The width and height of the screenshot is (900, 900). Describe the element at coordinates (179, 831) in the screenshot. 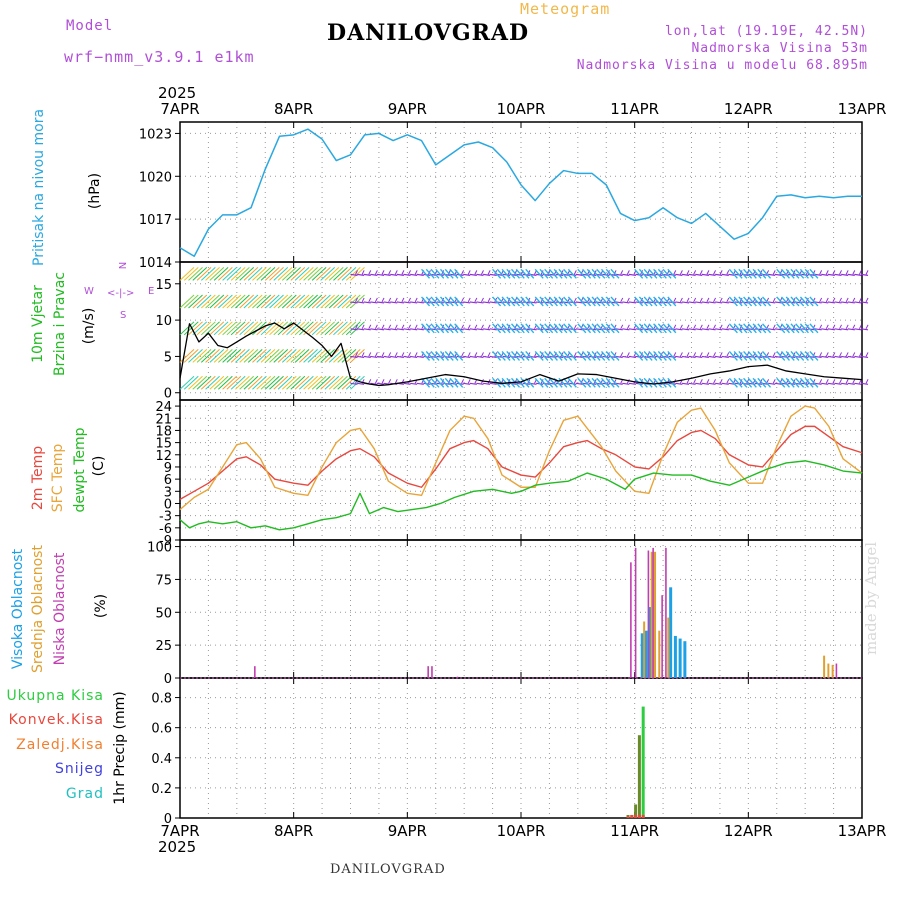

I see `x-tick-label-bottom: 7APR` at that location.